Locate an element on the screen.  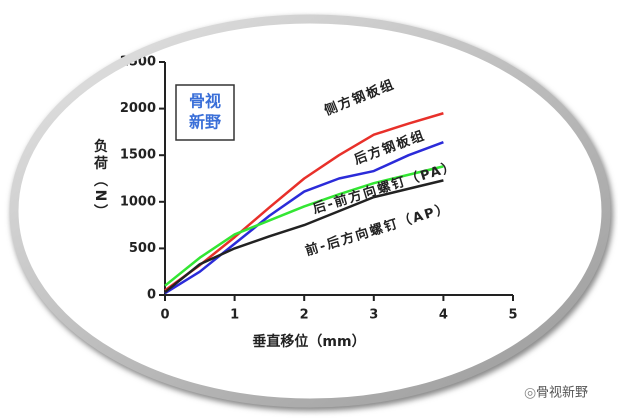
x-tick-label: 4 is located at coordinates (443, 315).